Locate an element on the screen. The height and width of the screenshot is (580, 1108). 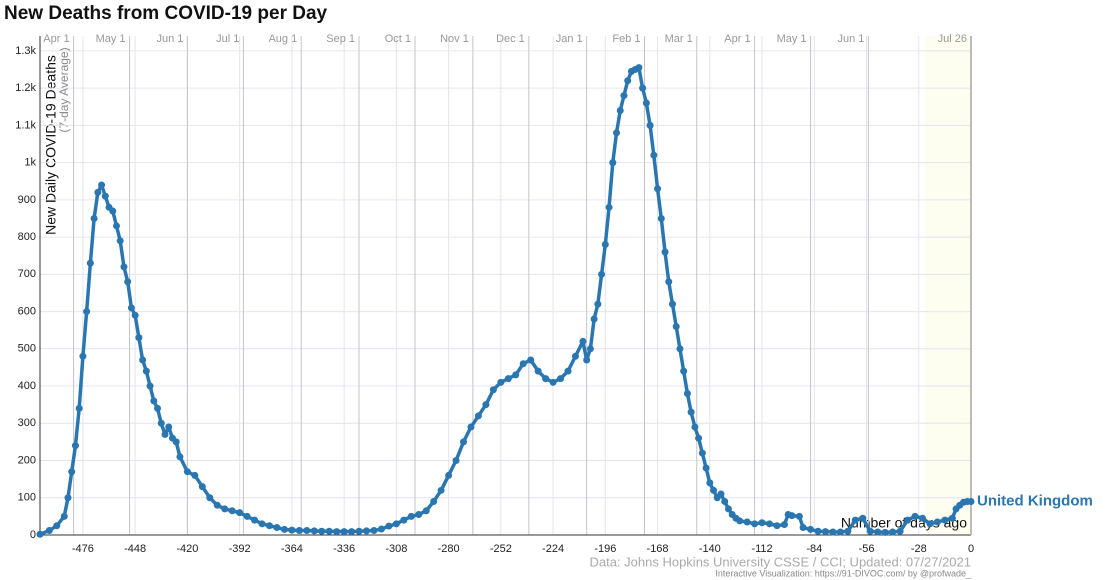
y-tick-label: 1.2k is located at coordinates (25, 88).